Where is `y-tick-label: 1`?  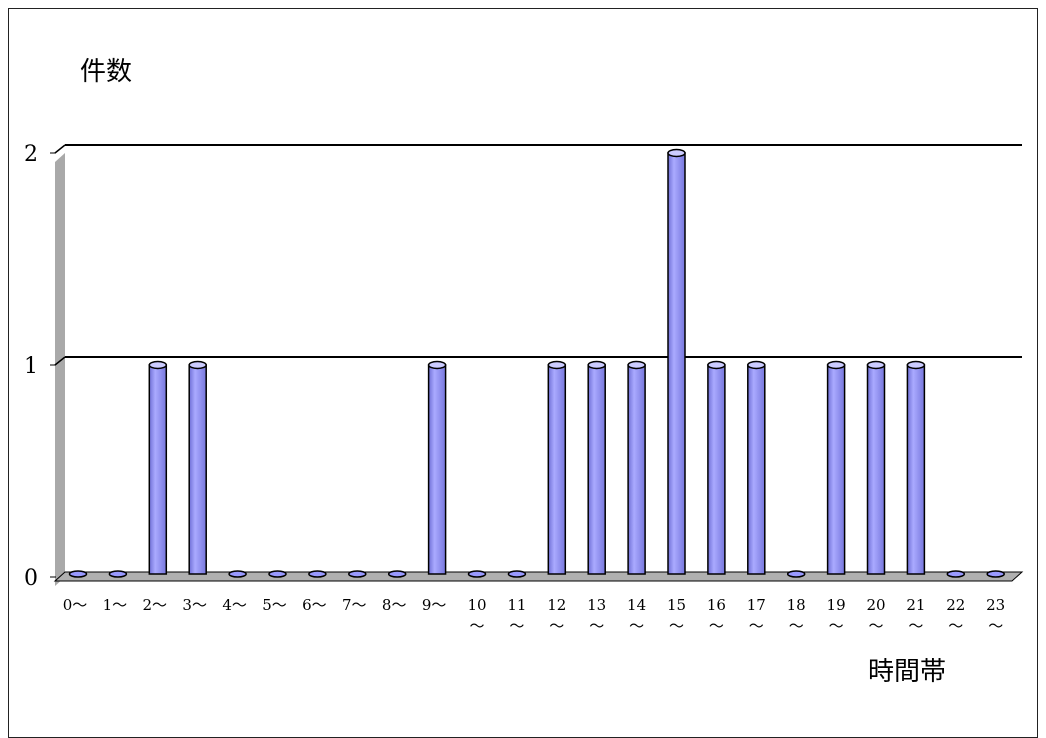 y-tick-label: 1 is located at coordinates (31, 366).